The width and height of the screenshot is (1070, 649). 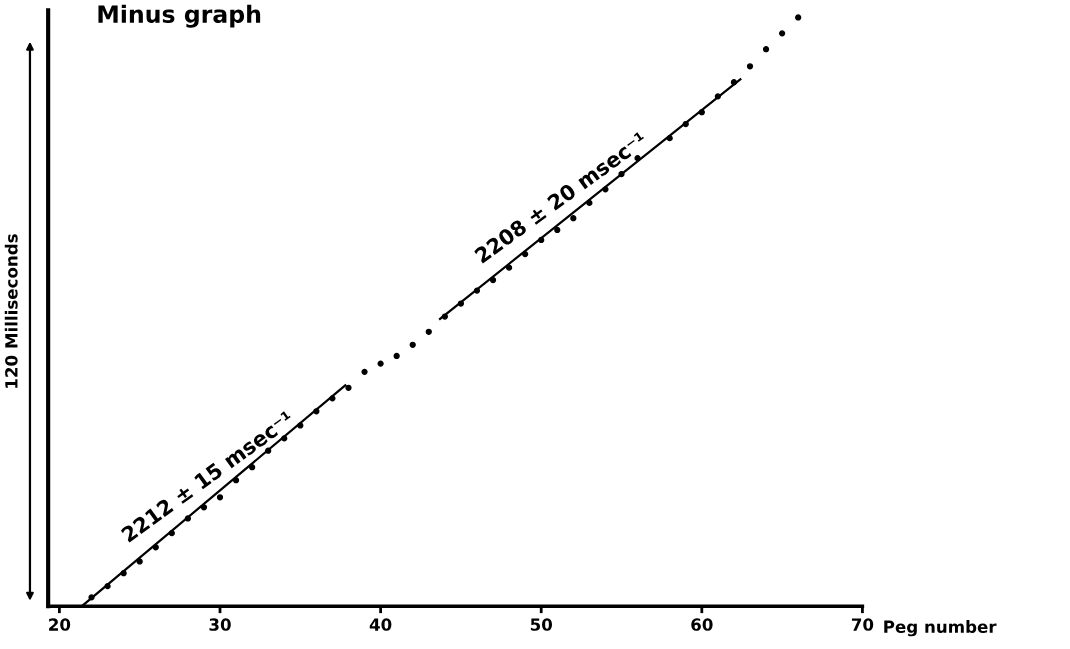 I want to click on x-tick-label: 70, so click(x=862, y=624).